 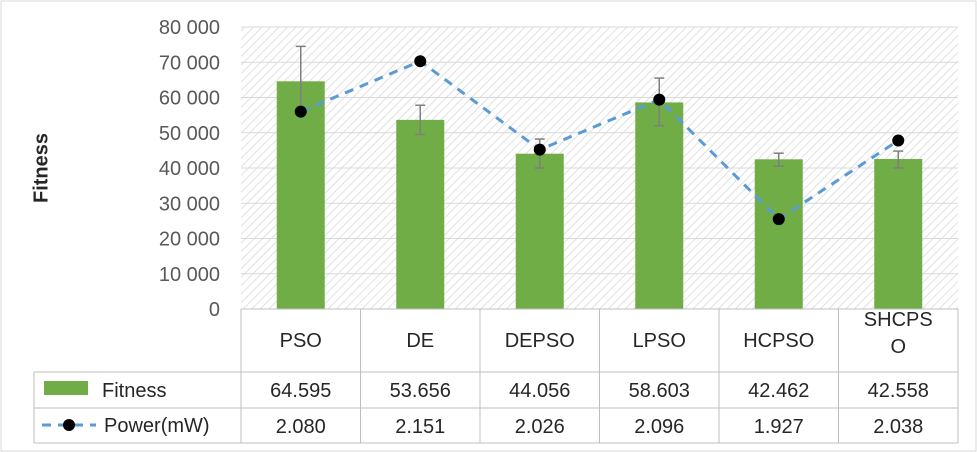 I want to click on fitness-value: 42.462, so click(x=778, y=391).